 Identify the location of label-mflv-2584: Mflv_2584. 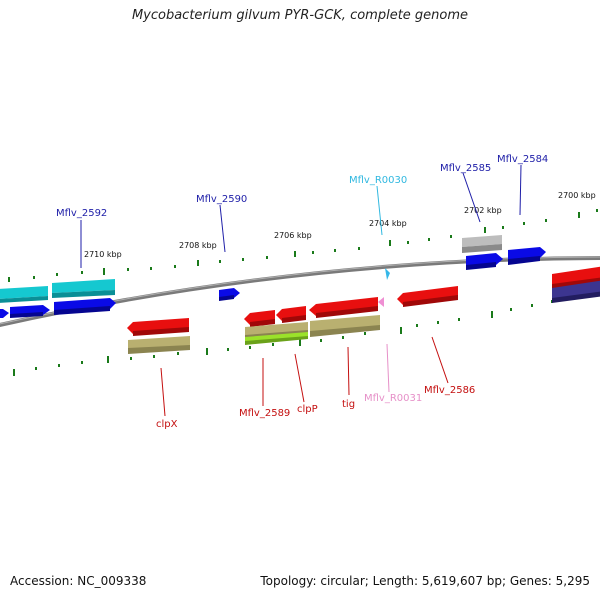
(522, 159).